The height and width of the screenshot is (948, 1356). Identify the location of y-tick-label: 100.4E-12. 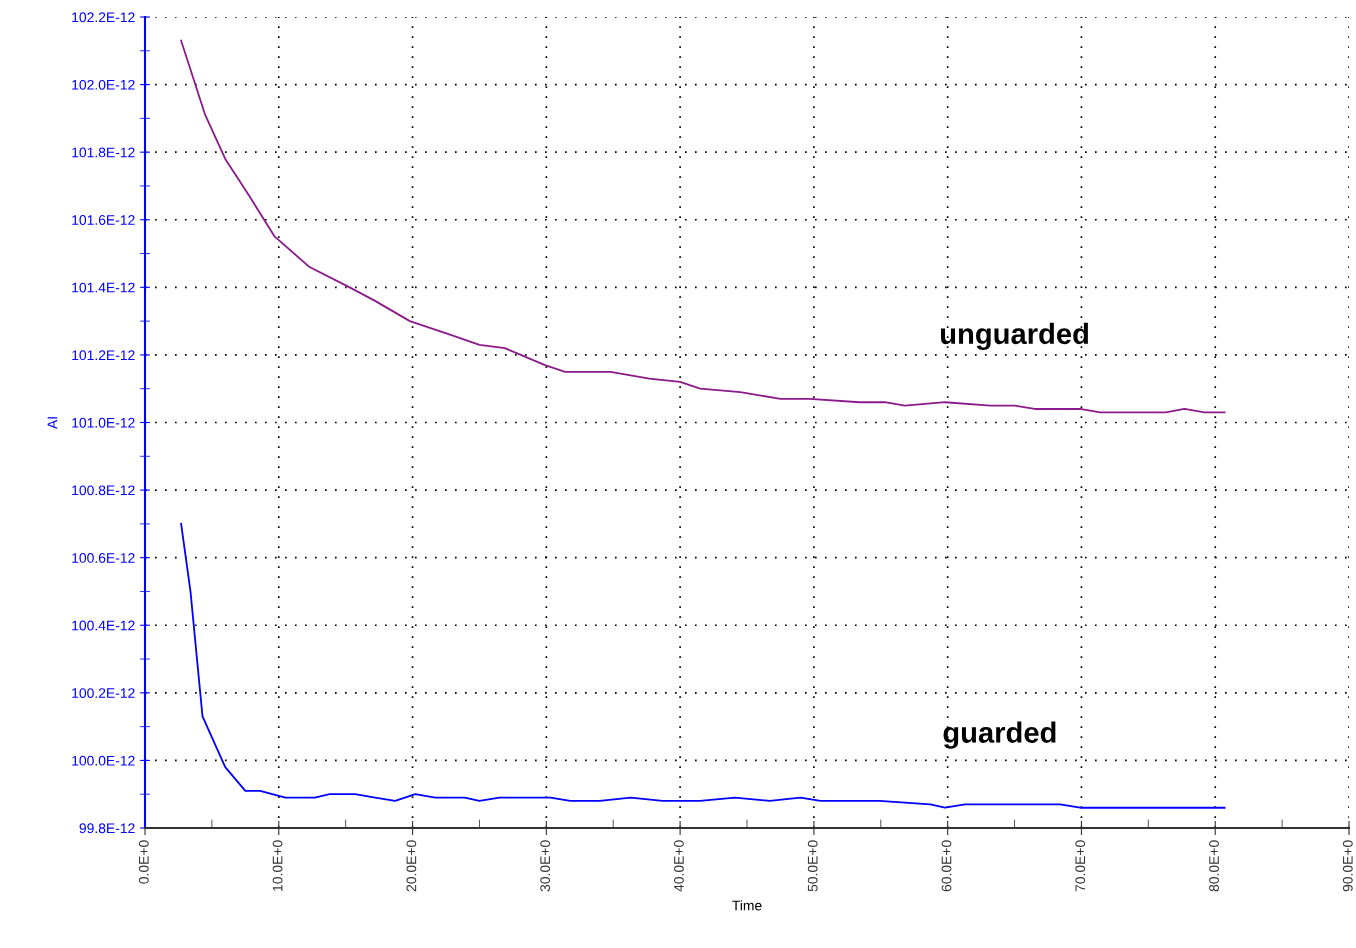
(103, 625).